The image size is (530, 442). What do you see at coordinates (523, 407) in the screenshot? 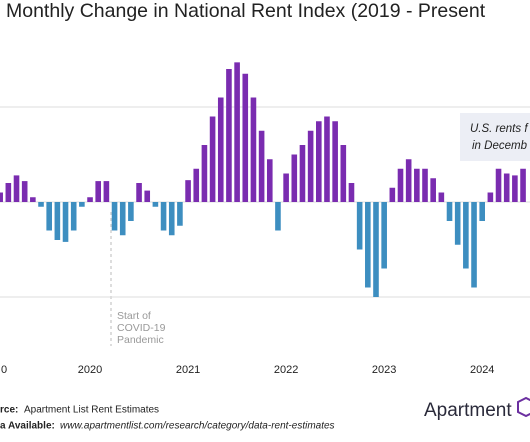
I see `logo-icon` at bounding box center [523, 407].